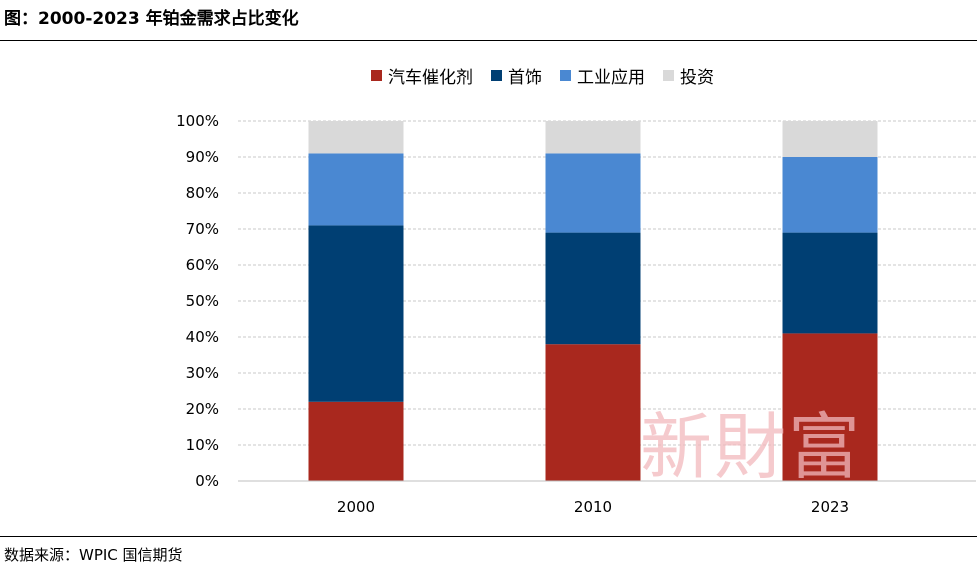 This screenshot has width=977, height=573. I want to click on data-source-note: 数据来源：WPIC 国信期货, so click(93, 555).